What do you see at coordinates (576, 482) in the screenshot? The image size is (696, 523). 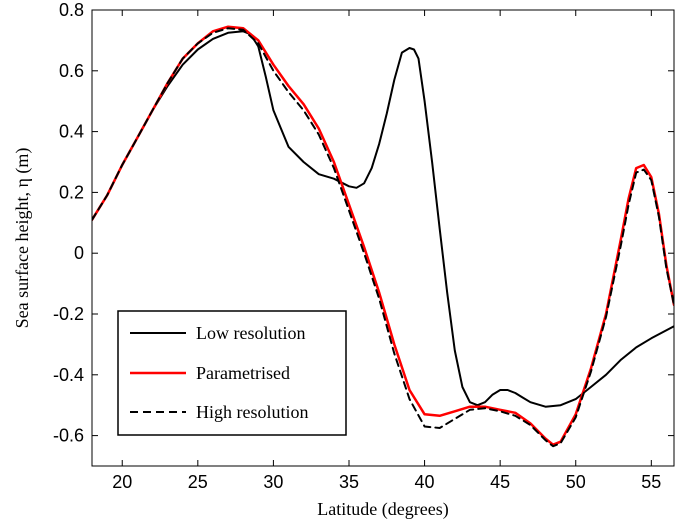 I see `x-tick-label: 50` at bounding box center [576, 482].